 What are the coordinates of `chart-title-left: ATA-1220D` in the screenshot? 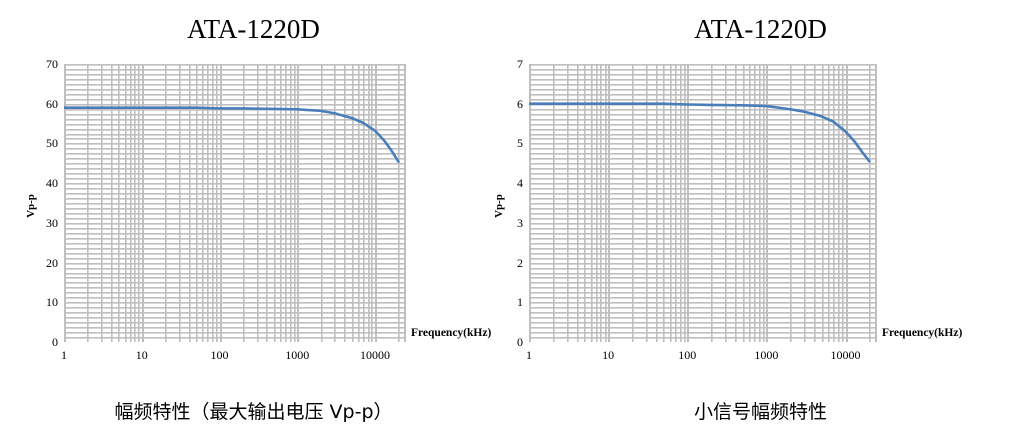 It's located at (253, 29).